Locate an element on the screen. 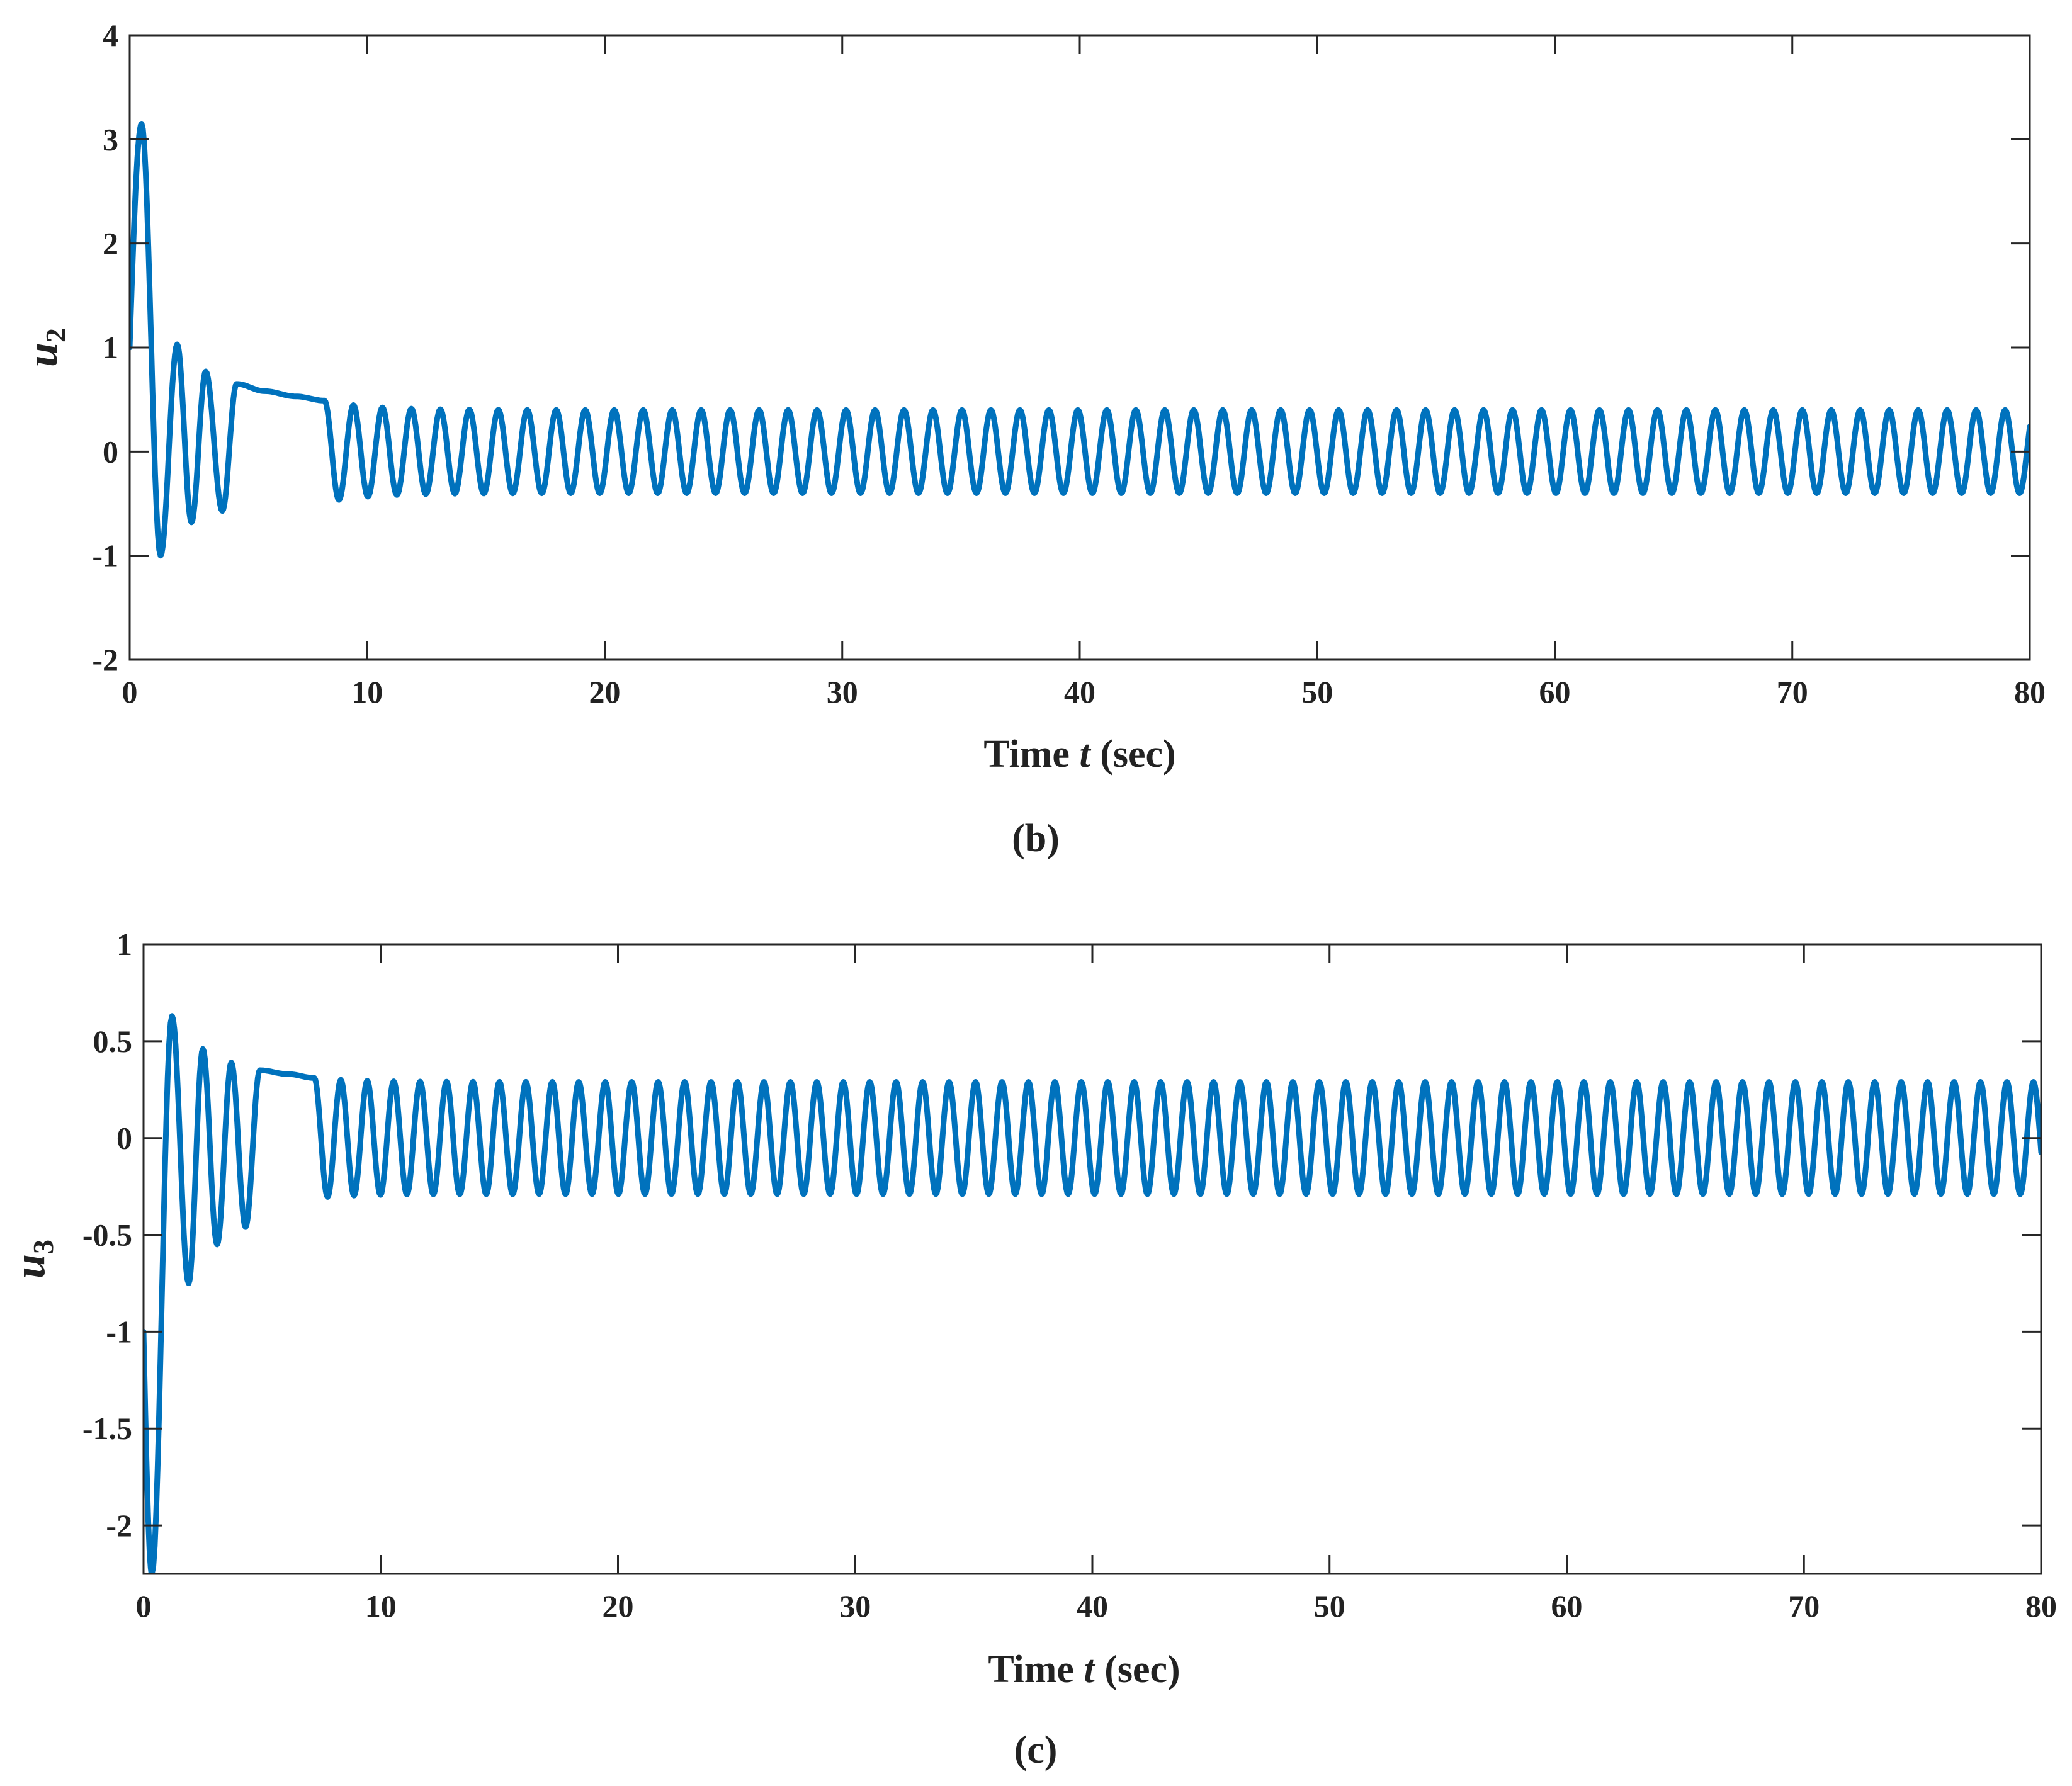 The height and width of the screenshot is (1786, 2072). x-tick-label-b-20: 20 is located at coordinates (605, 691).